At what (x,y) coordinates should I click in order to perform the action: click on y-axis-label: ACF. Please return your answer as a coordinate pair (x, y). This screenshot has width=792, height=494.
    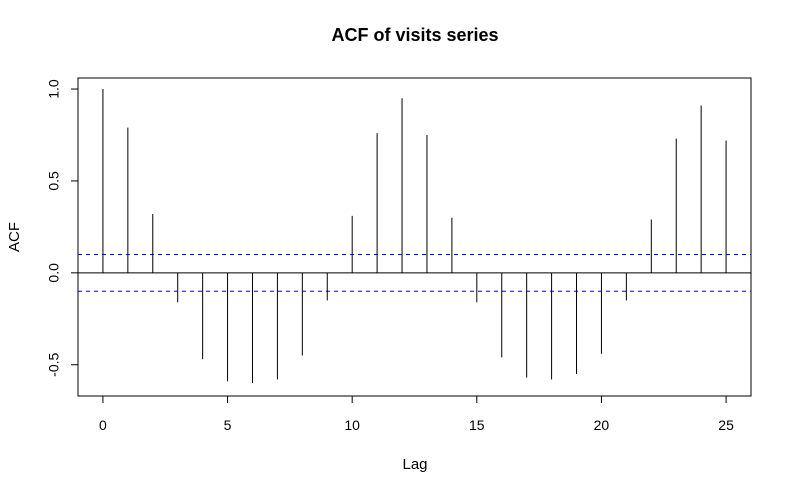
    Looking at the image, I should click on (14, 237).